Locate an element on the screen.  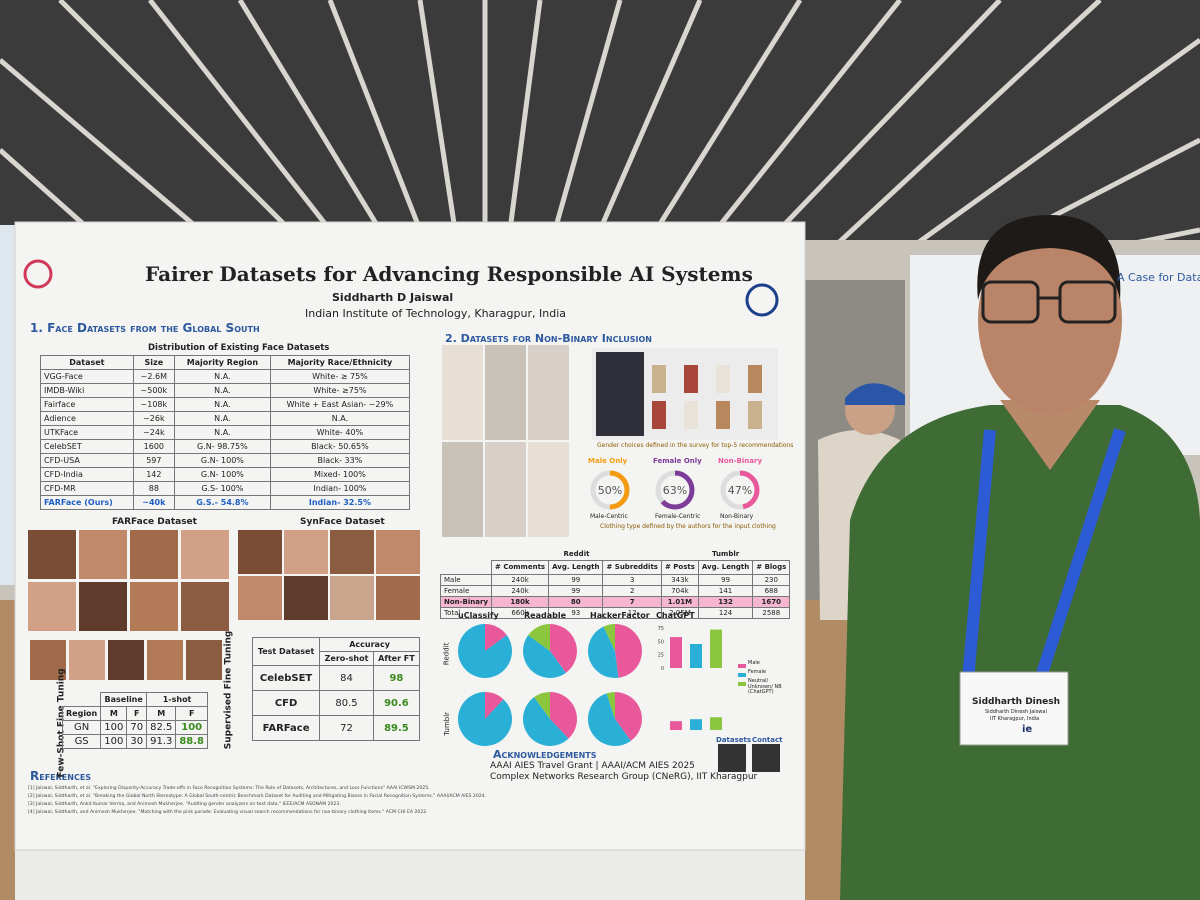
table-cell: 80 is located at coordinates (576, 601).